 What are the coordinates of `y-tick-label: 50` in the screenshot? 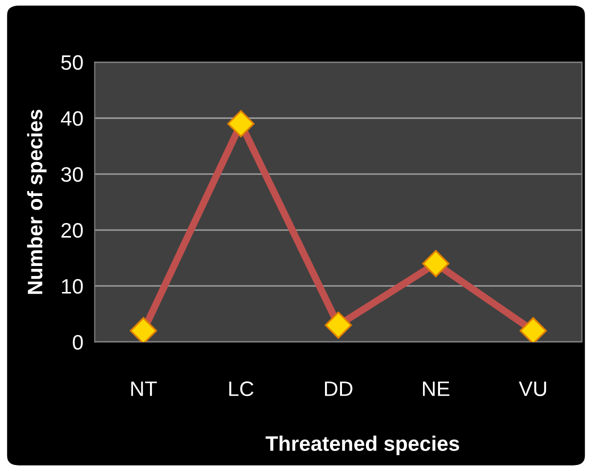 It's located at (72, 62).